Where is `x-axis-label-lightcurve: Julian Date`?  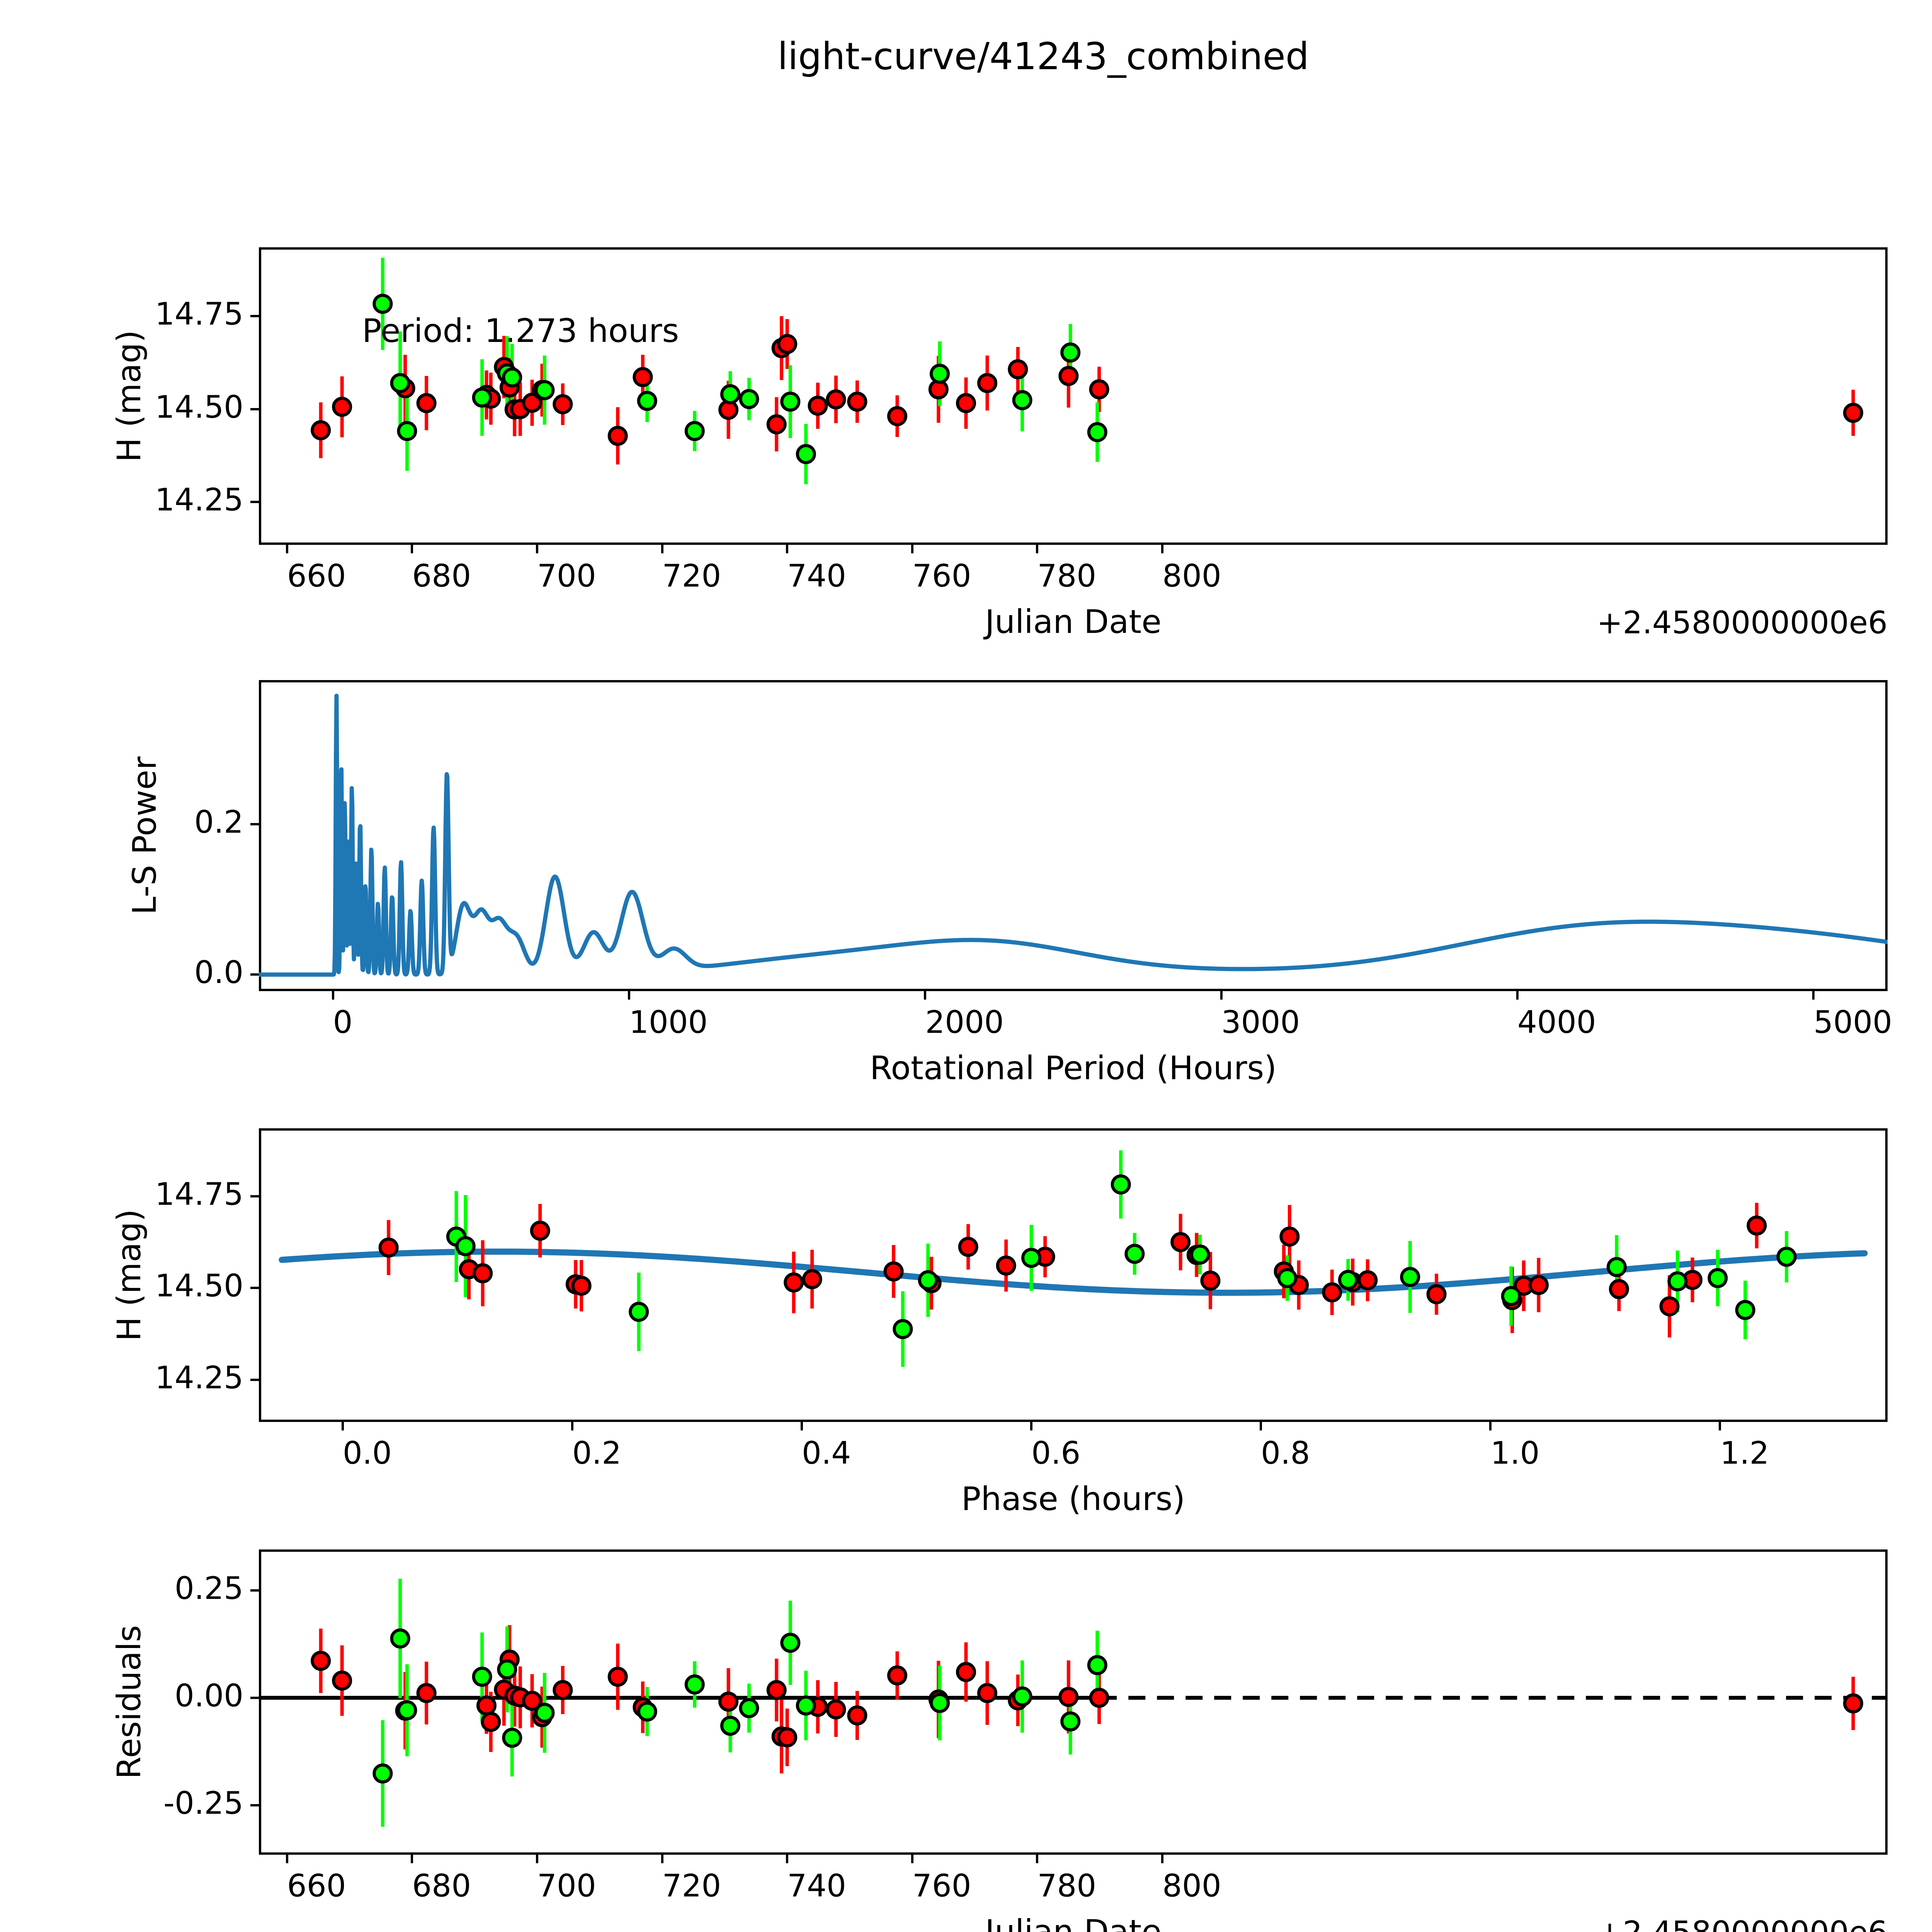
x-axis-label-lightcurve: Julian Date is located at coordinates (1073, 622).